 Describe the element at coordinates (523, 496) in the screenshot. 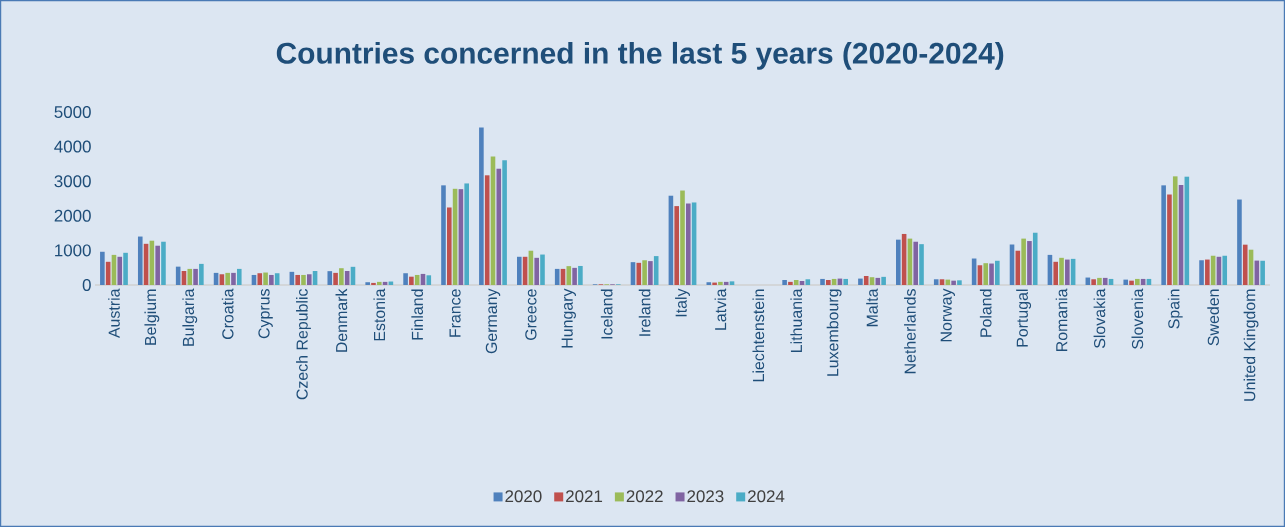

I see `legend-label: 2020` at that location.